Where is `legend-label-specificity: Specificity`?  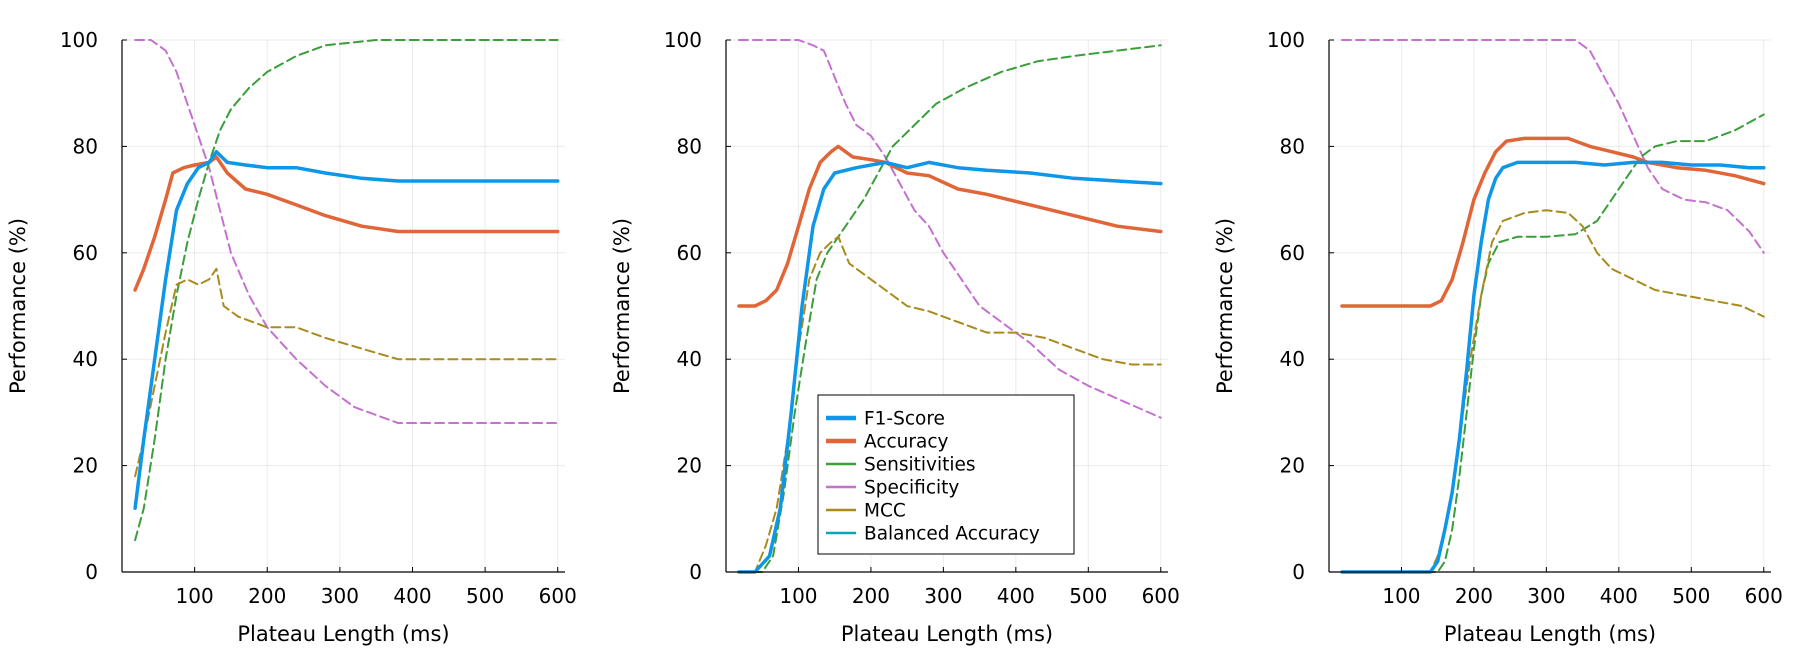
legend-label-specificity: Specificity is located at coordinates (911, 488).